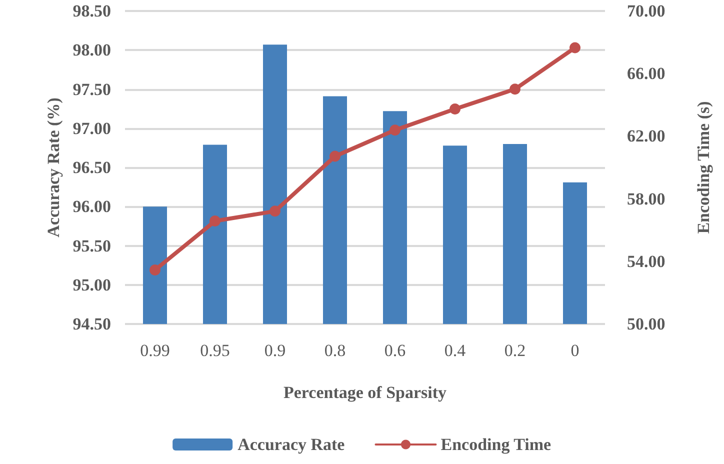 The image size is (724, 464). Describe the element at coordinates (91, 11) in the screenshot. I see `y-tick-label: 98.50` at that location.